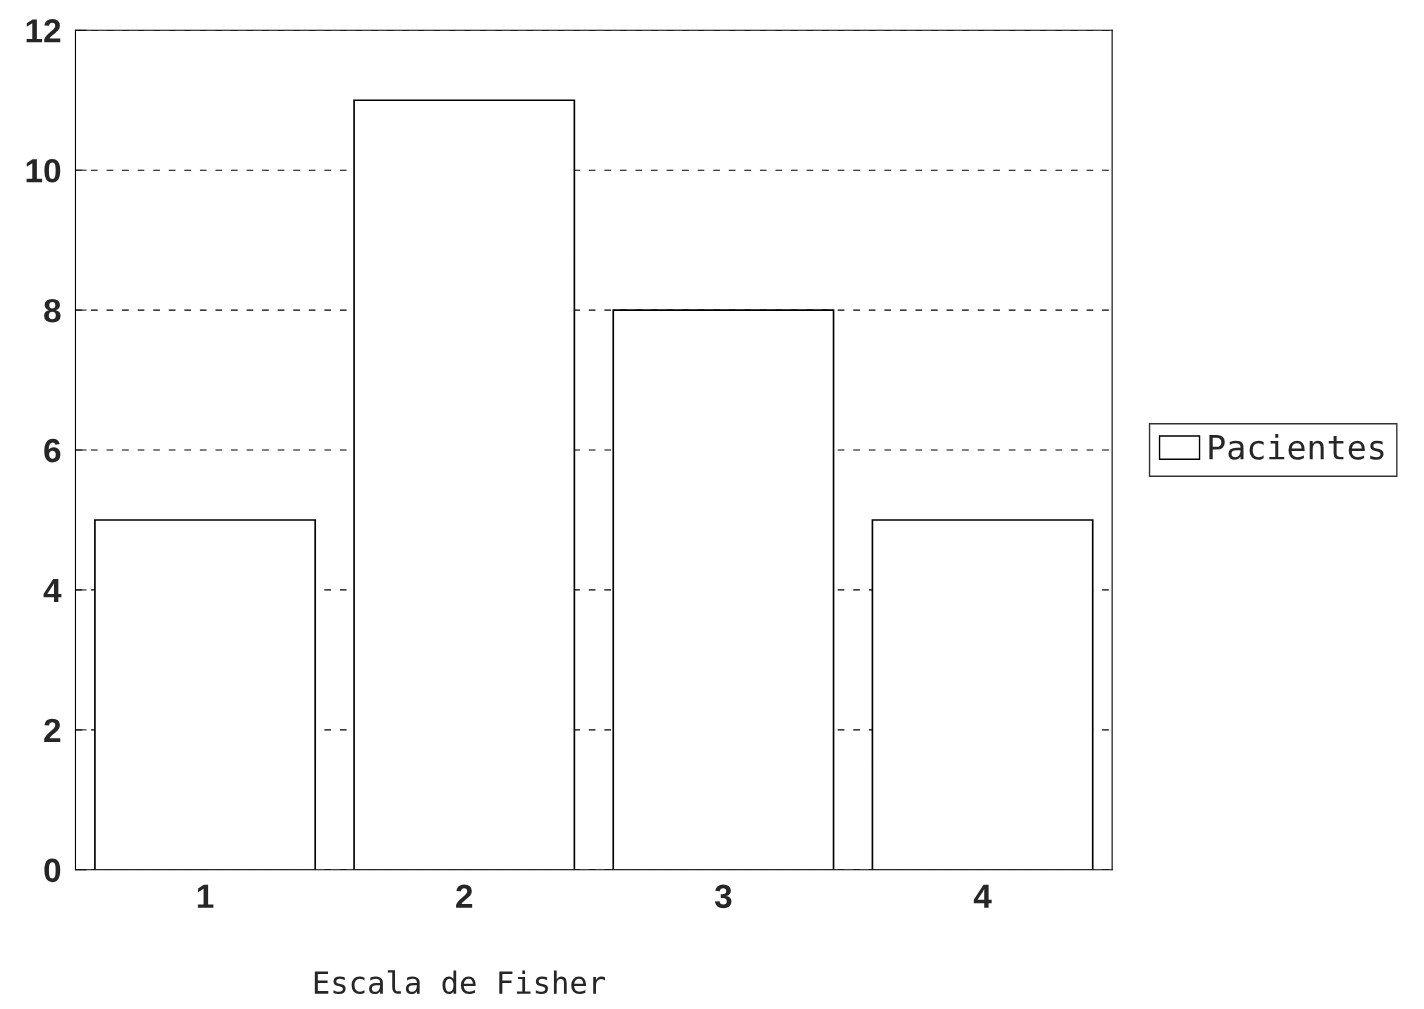 This screenshot has height=1009, width=1424. I want to click on x-tick-label: 3, so click(723, 896).